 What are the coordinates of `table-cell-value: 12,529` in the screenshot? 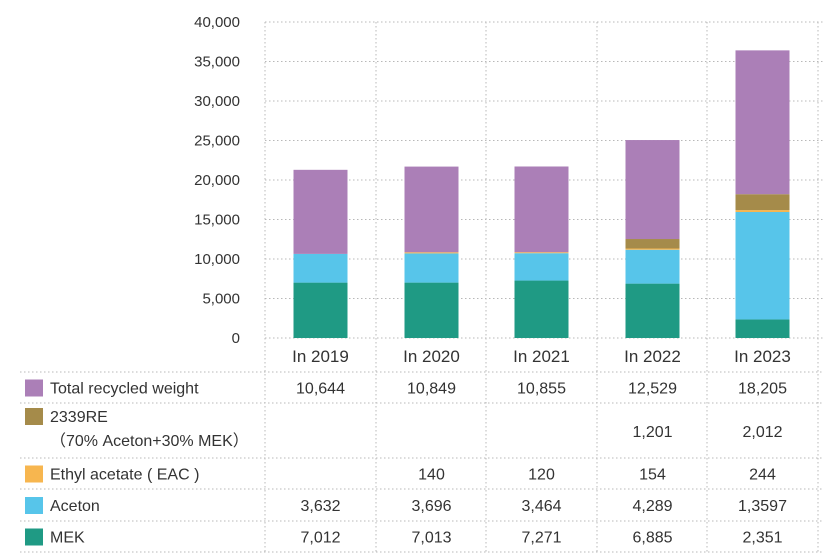 It's located at (652, 389).